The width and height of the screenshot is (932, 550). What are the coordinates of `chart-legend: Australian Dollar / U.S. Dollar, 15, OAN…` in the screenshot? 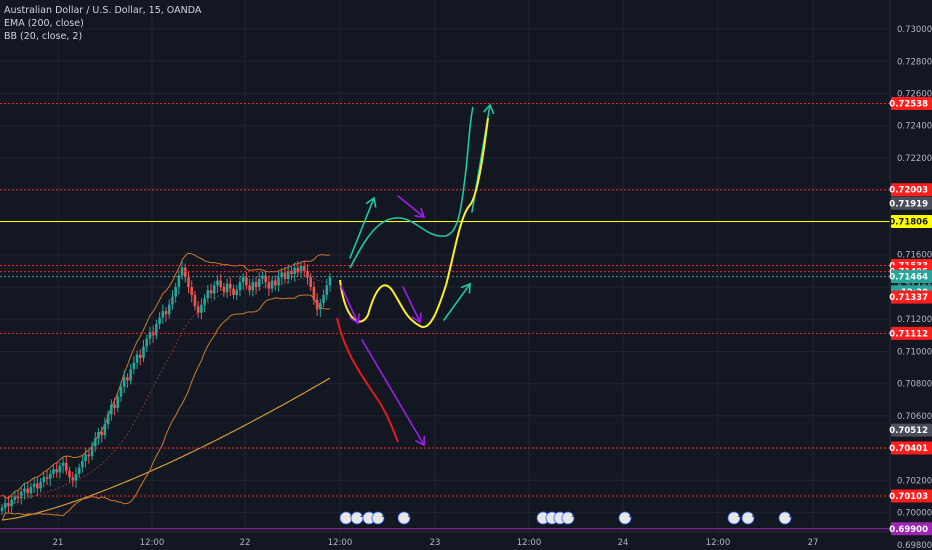 It's located at (102, 23).